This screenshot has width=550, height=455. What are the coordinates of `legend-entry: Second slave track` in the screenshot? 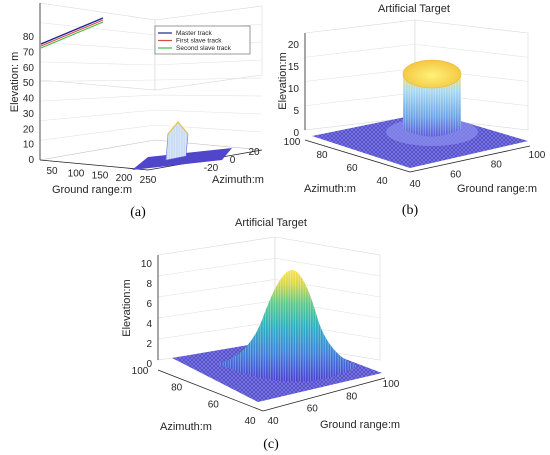 It's located at (204, 48).